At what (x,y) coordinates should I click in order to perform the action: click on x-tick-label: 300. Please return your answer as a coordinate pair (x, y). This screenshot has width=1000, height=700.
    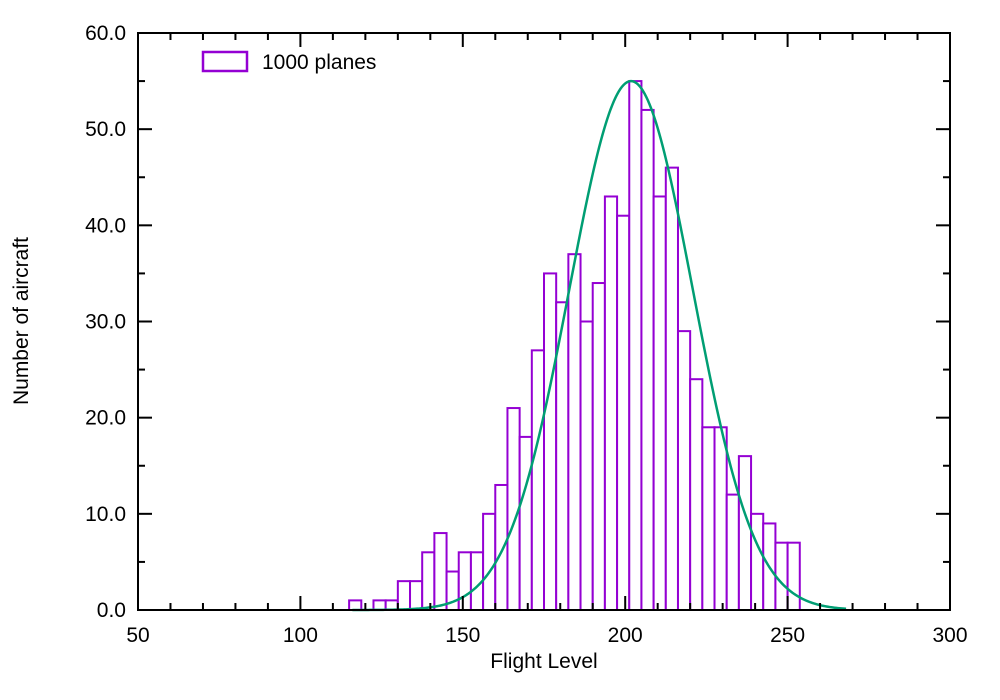
    Looking at the image, I should click on (949, 635).